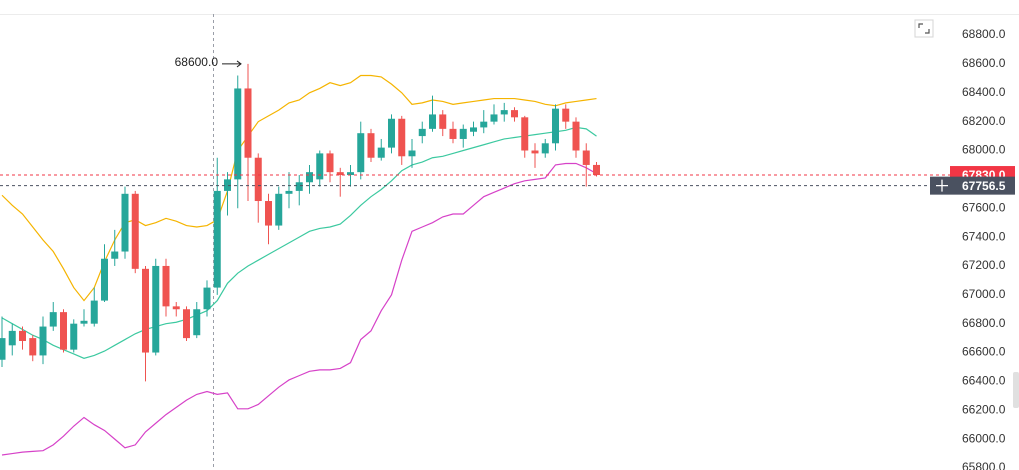 This screenshot has width=1019, height=470. What do you see at coordinates (984, 409) in the screenshot?
I see `y-tick-label: 66200.0` at bounding box center [984, 409].